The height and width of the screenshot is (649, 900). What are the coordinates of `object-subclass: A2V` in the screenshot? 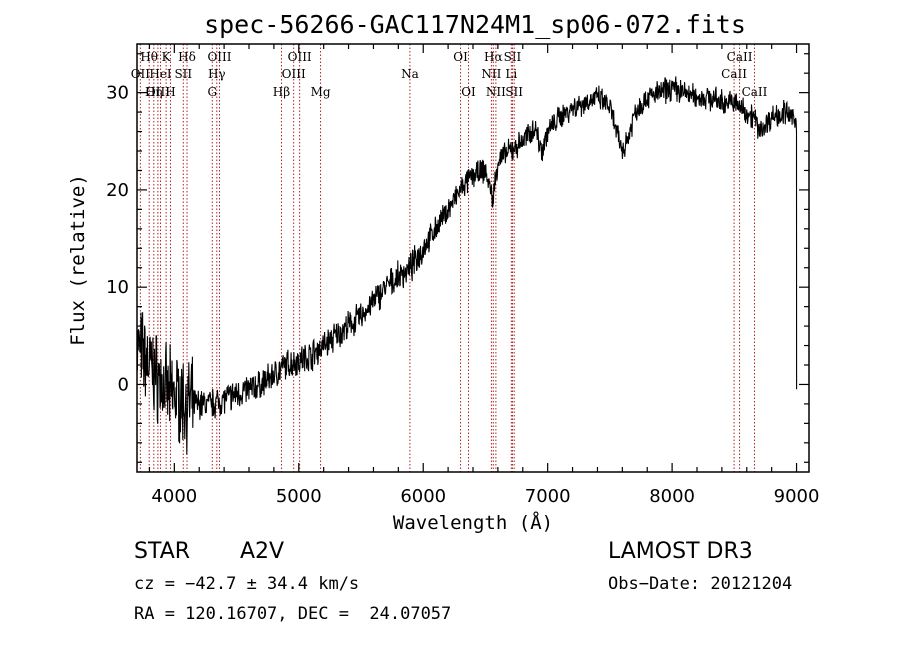 It's located at (262, 551).